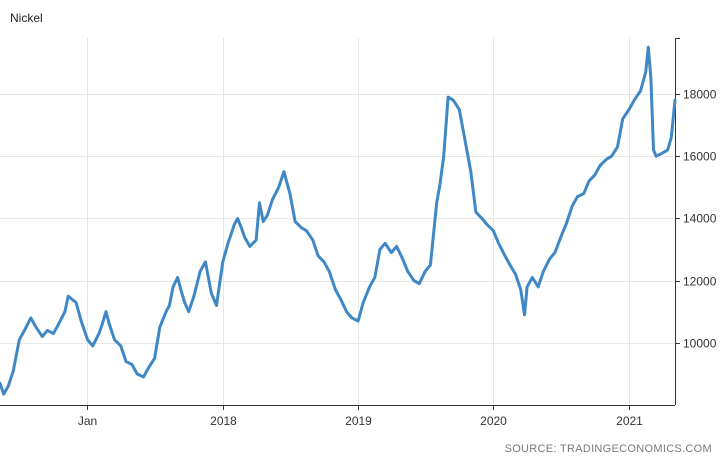  I want to click on x-tick-label: Jan, so click(87, 421).